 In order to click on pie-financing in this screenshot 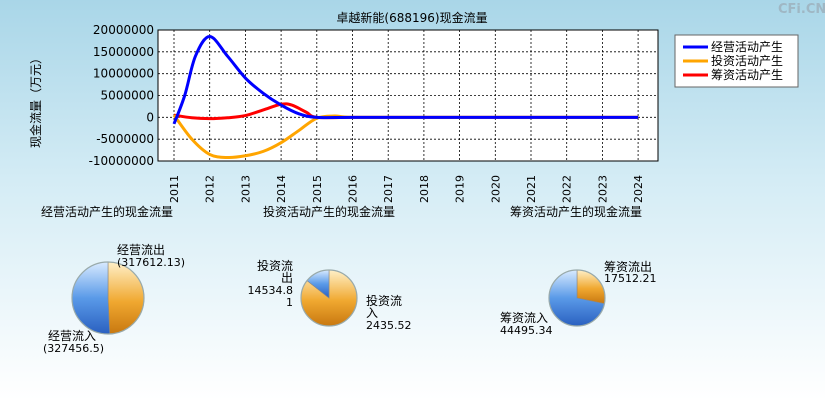, I will do `click(577, 298)`.